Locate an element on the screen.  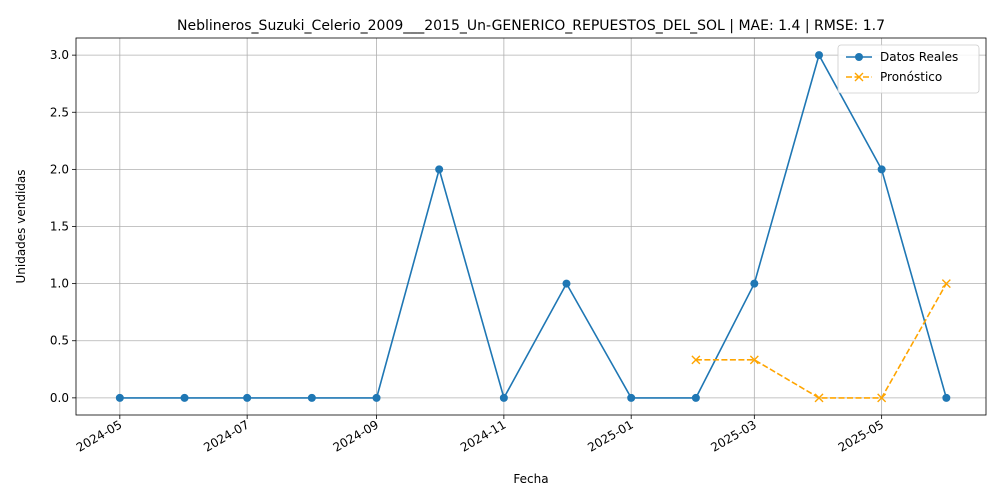
y-tick-label: 0.0 is located at coordinates (59, 398).